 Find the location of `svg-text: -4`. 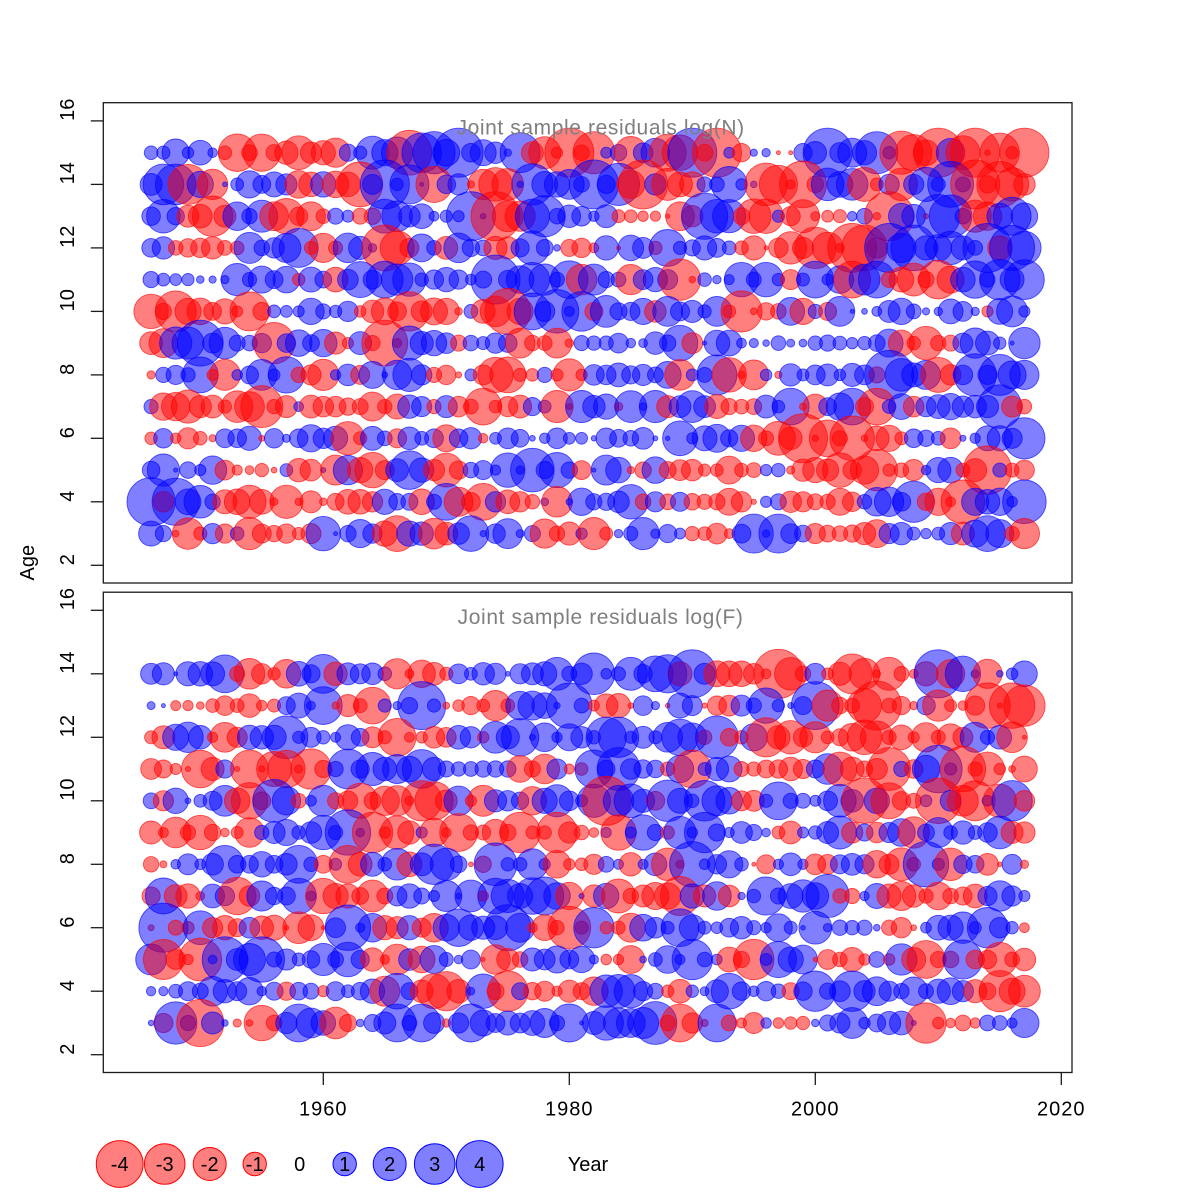

svg-text: -4 is located at coordinates (120, 1165).